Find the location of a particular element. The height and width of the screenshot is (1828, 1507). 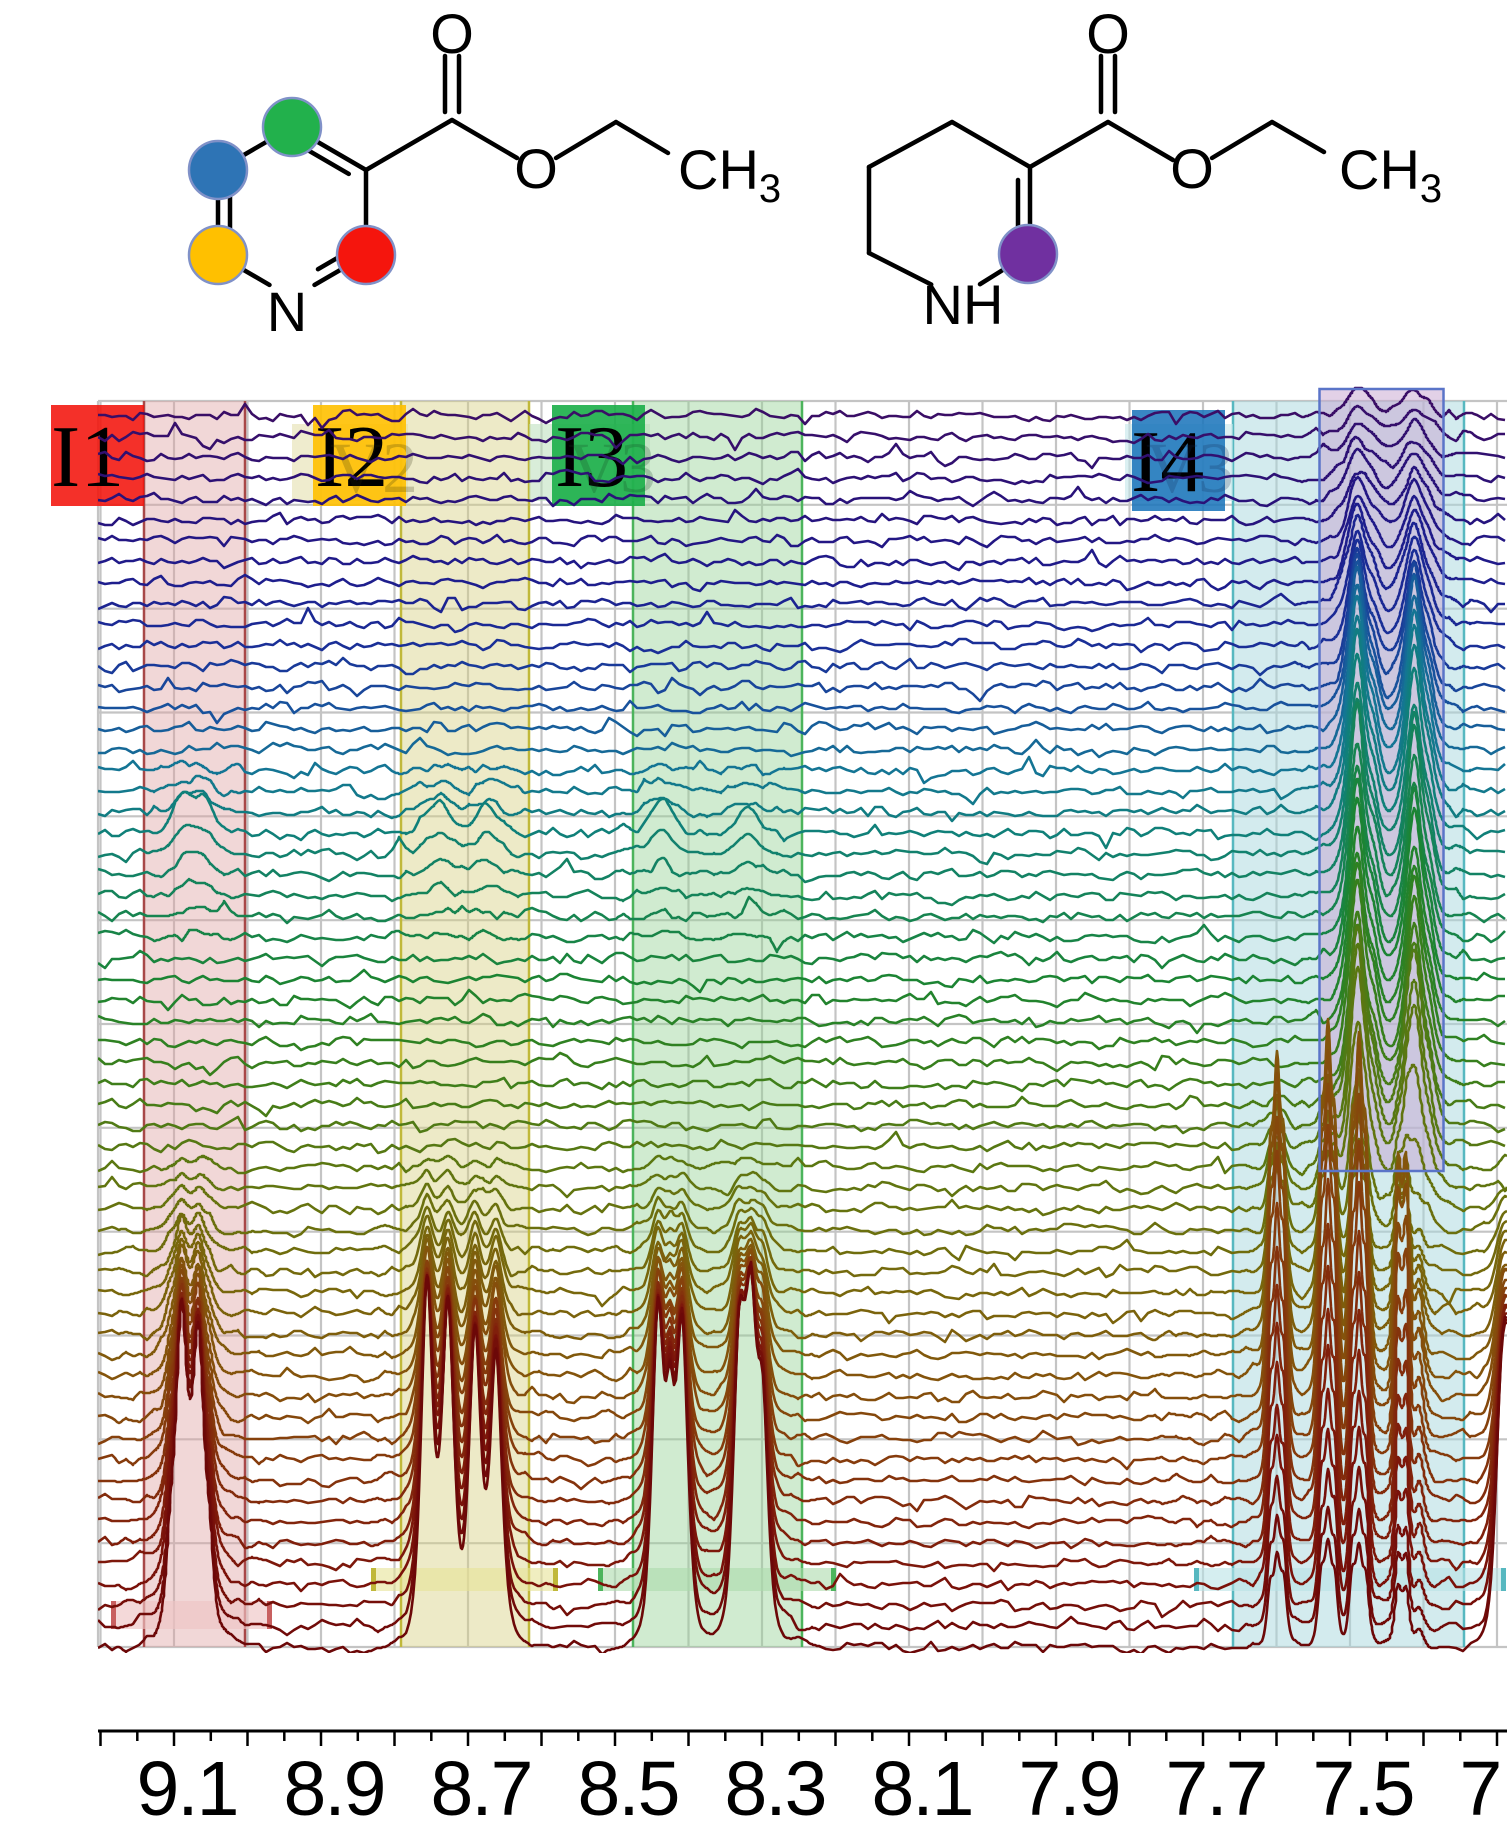

svg-text: 8.1 is located at coordinates (921, 1784).